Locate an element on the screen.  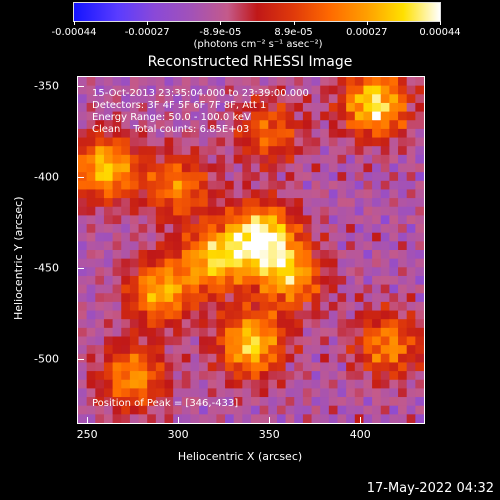
colorbar-tick-label: 0.00044 is located at coordinates (440, 32).